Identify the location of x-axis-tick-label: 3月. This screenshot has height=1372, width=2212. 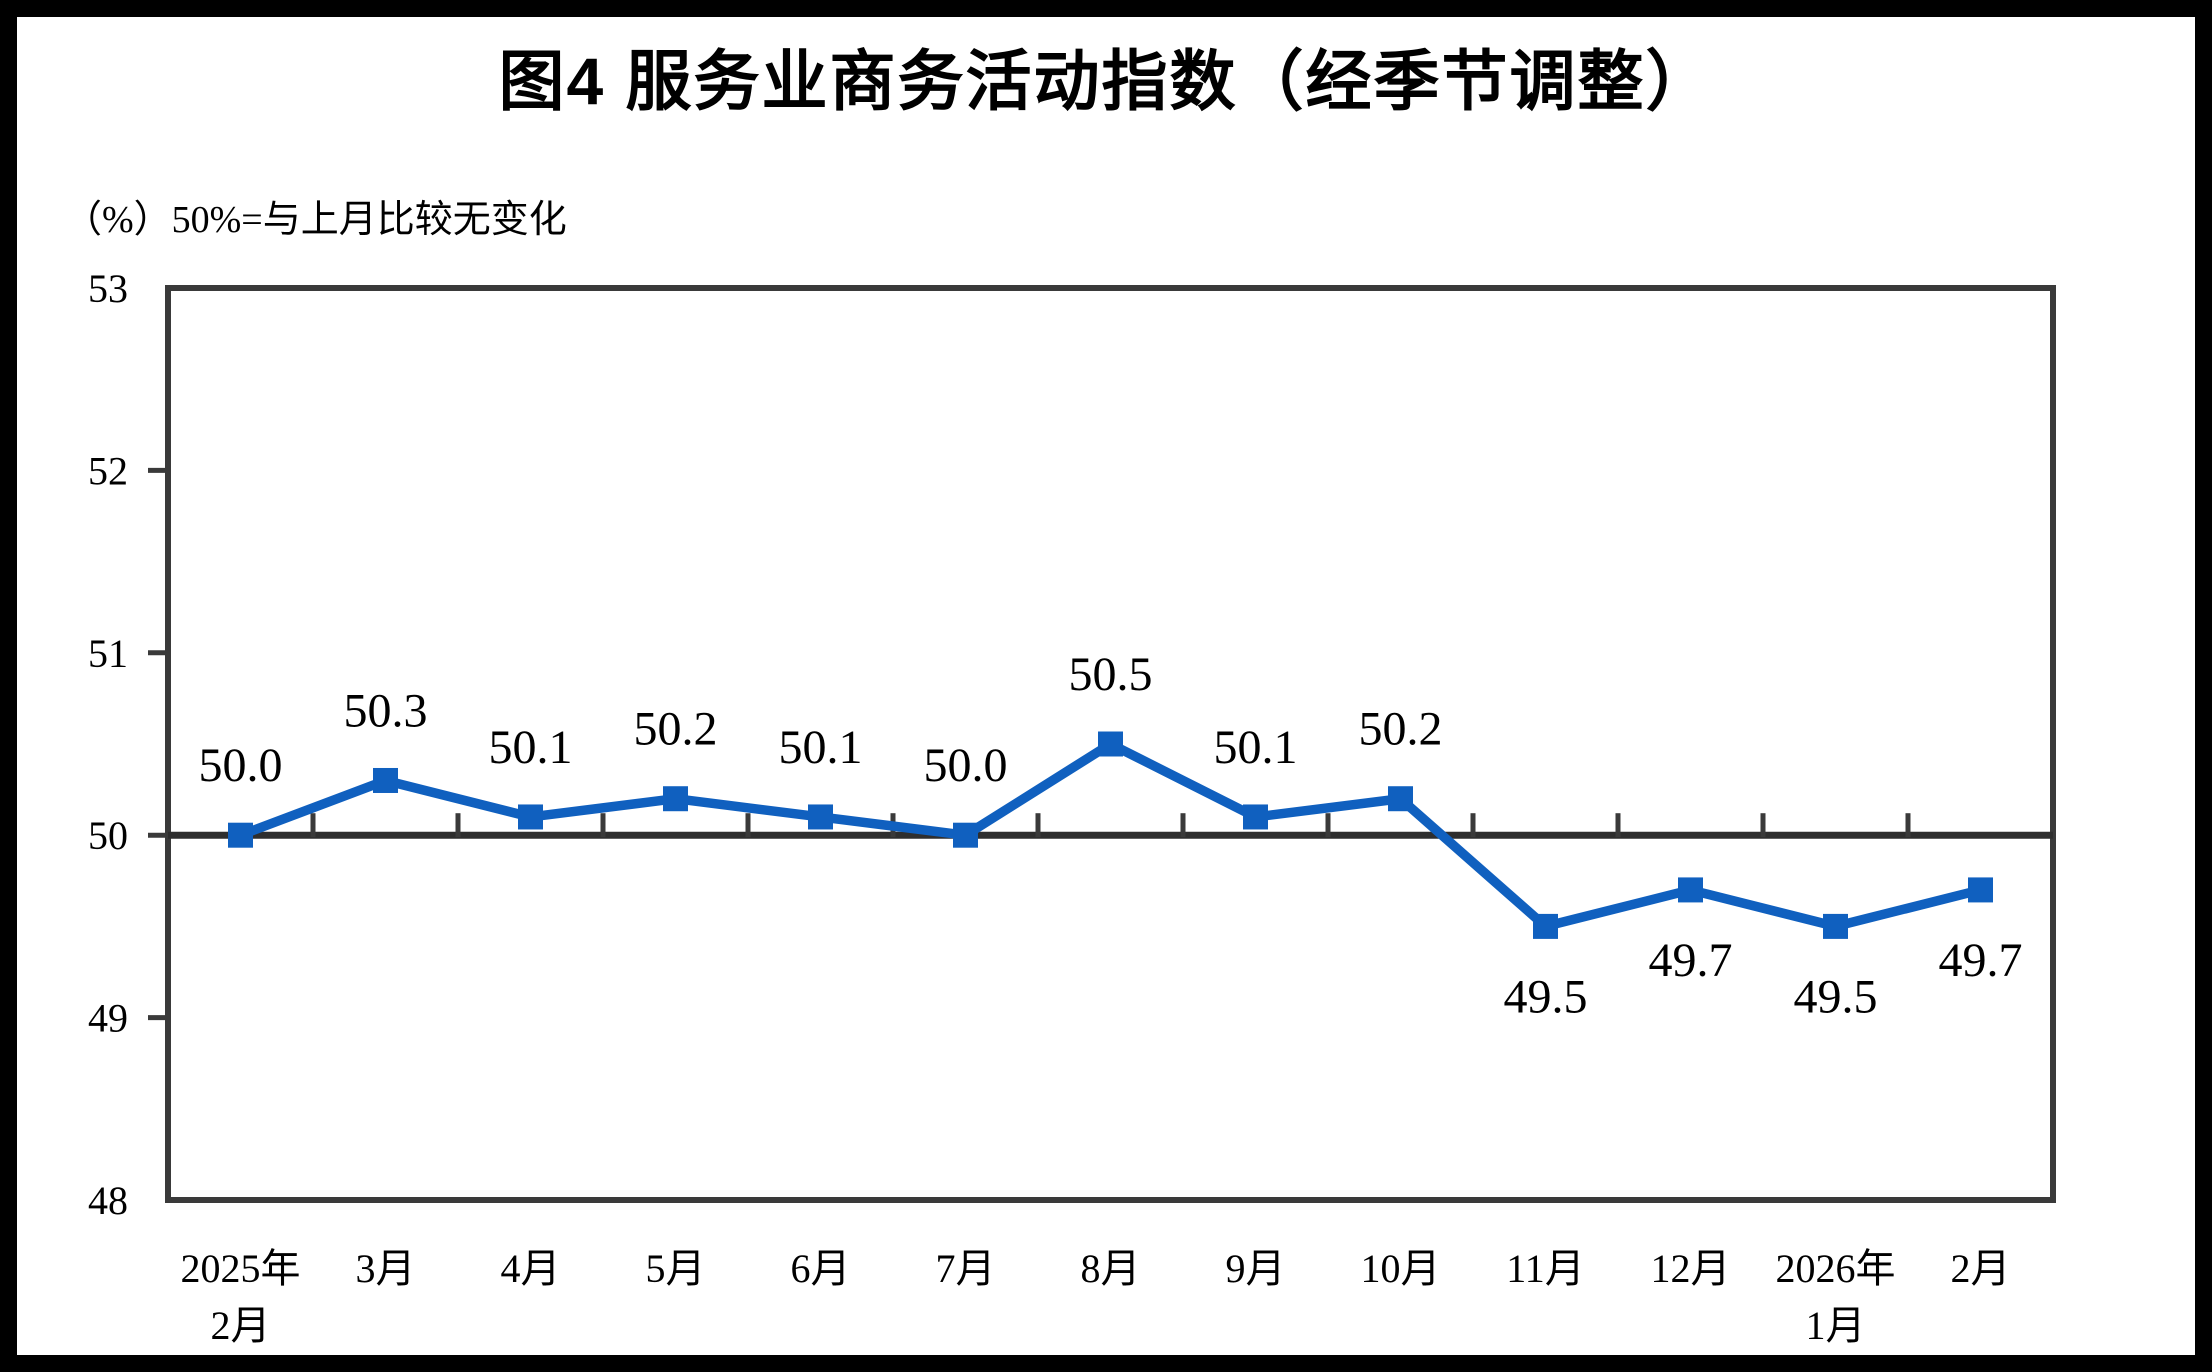
(386, 1268).